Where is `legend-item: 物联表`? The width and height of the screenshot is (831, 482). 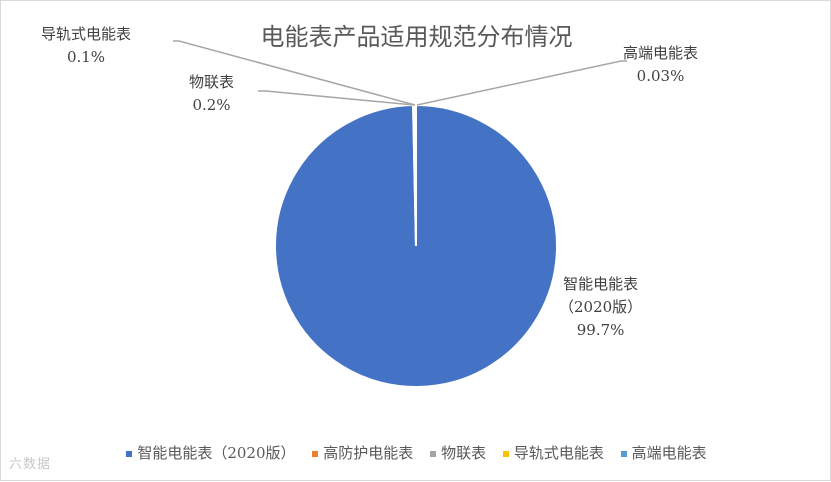
legend-item: 物联表 is located at coordinates (458, 452).